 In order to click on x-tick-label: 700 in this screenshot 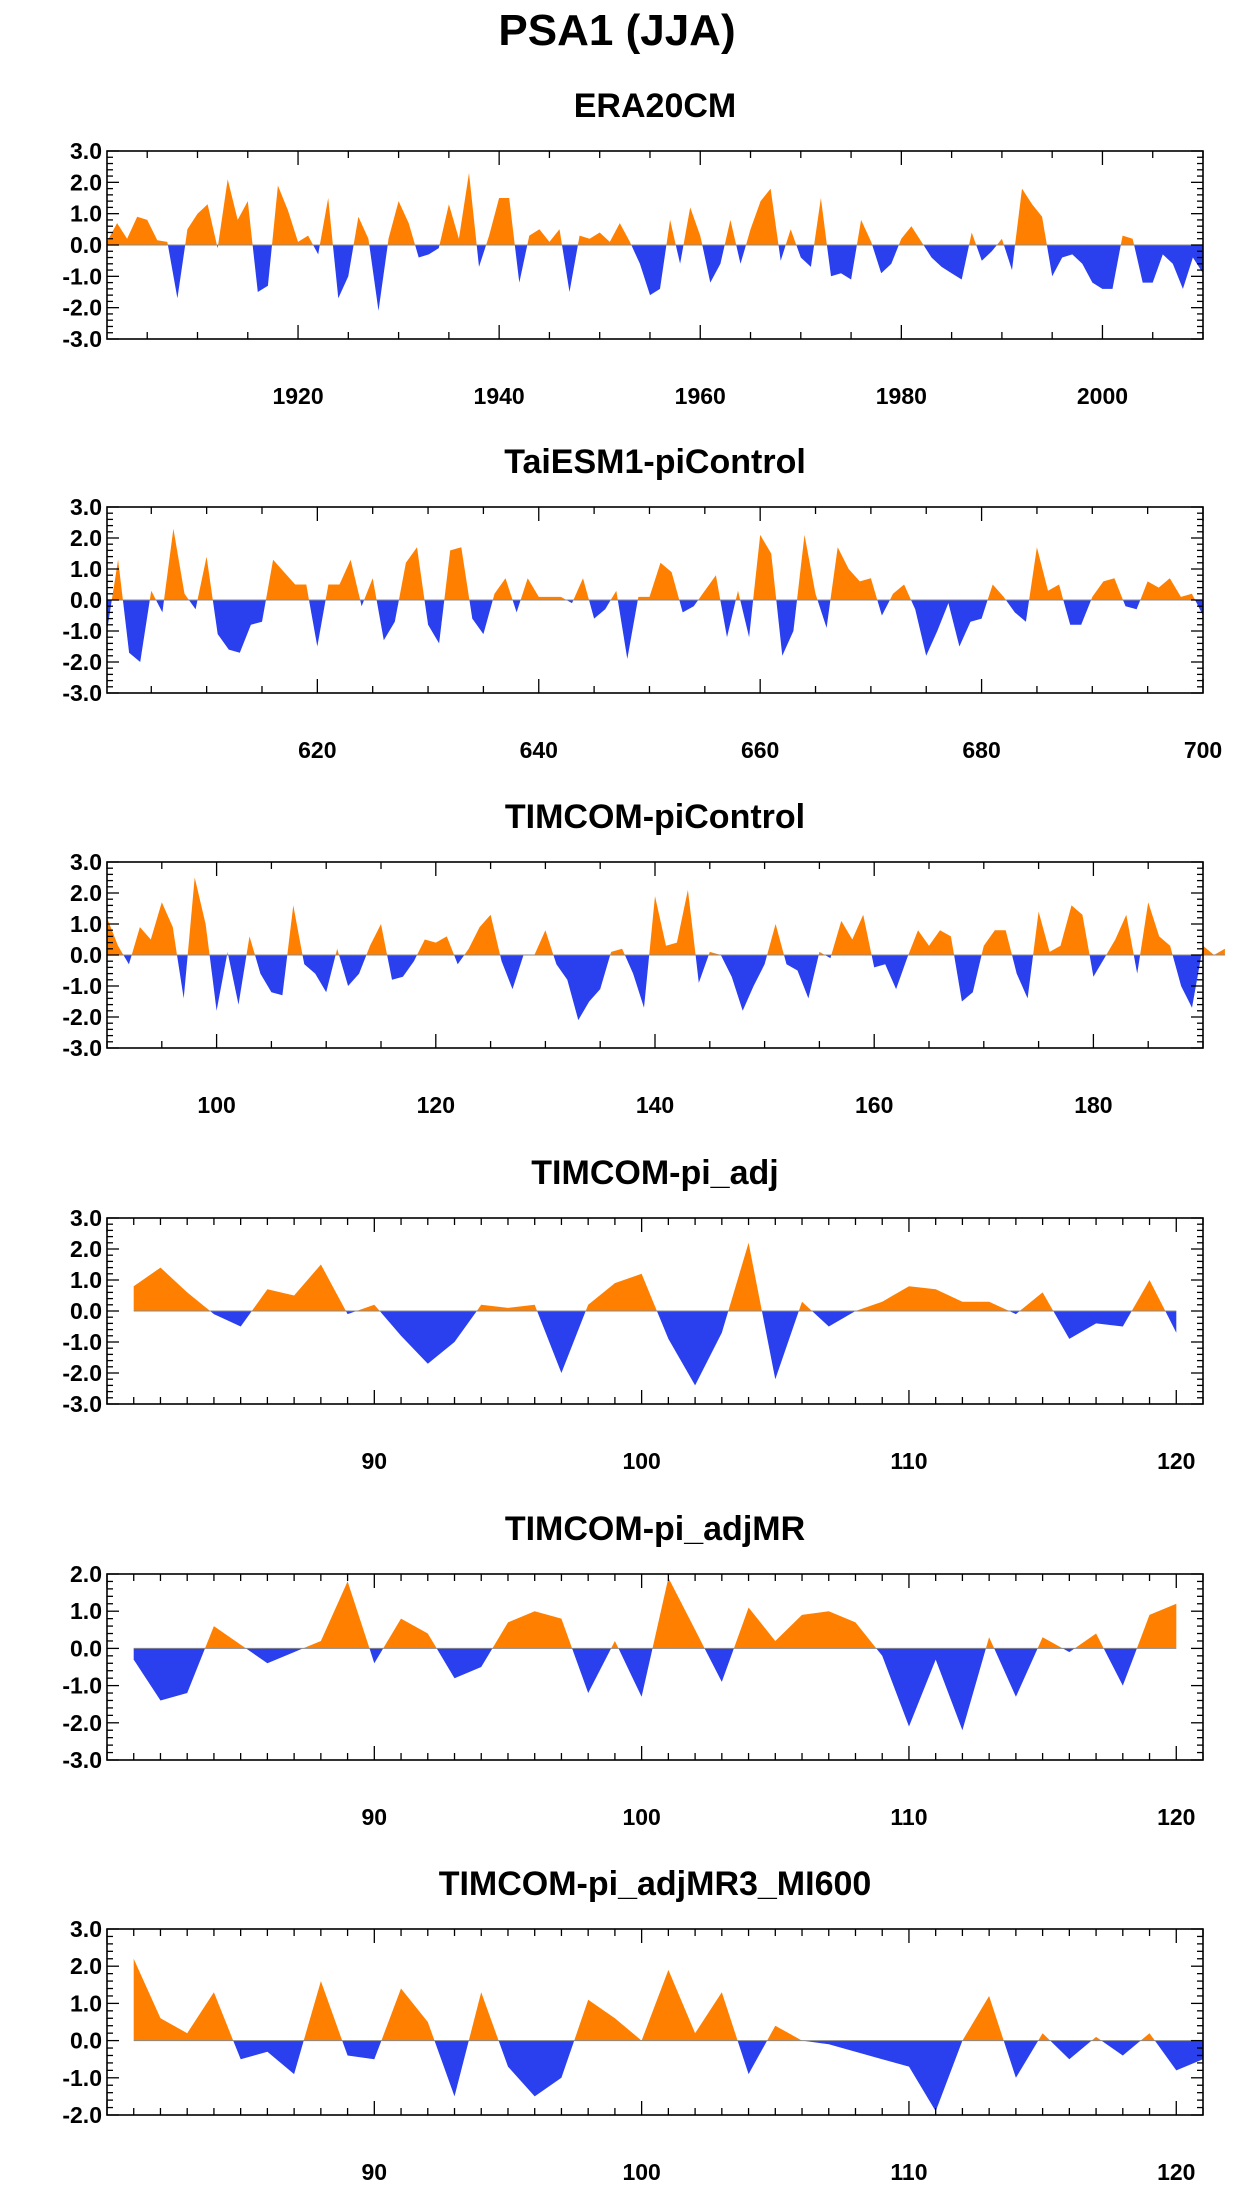, I will do `click(1203, 750)`.